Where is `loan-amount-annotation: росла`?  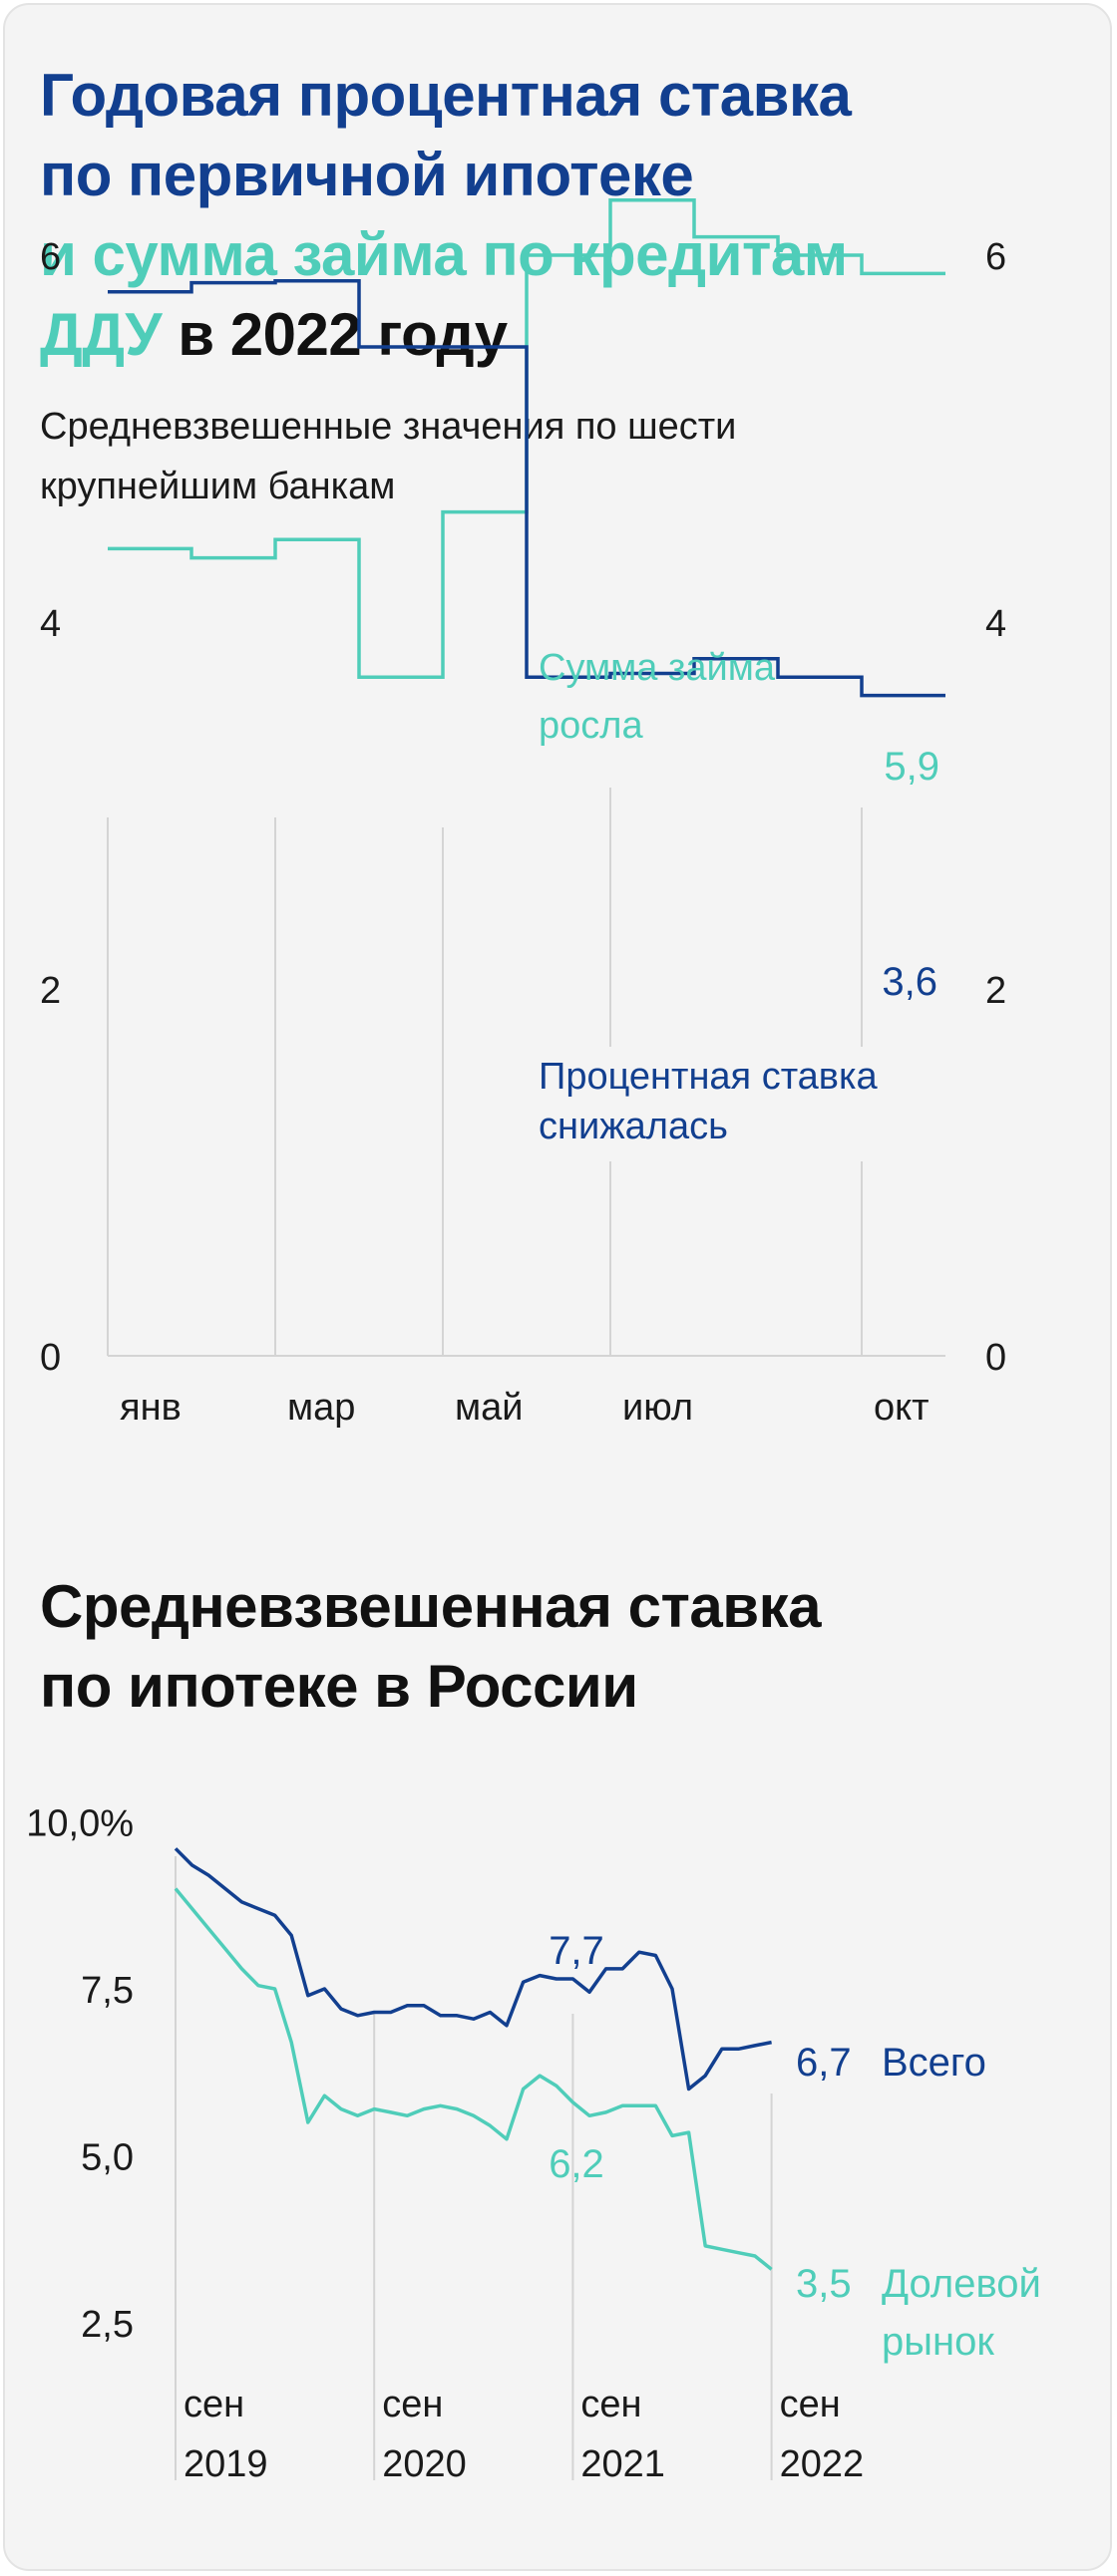 loan-amount-annotation: росла is located at coordinates (591, 726).